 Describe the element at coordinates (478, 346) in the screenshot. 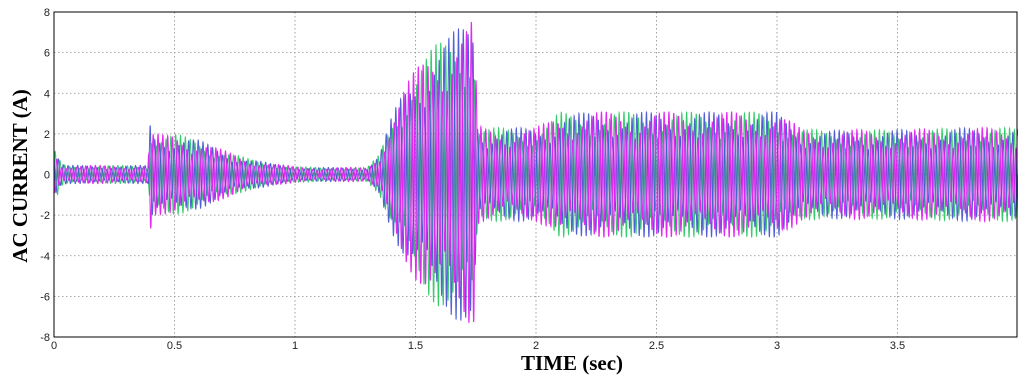

I see `x-axis-ticks: 0 0.5 1 1.5 2 2.5 3 3.5` at that location.